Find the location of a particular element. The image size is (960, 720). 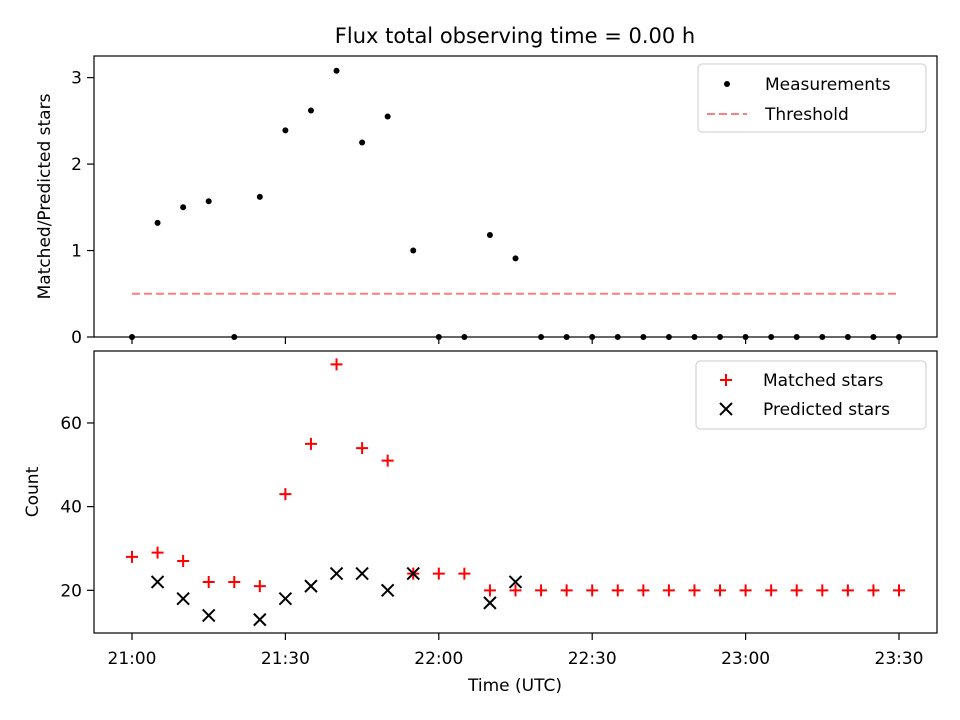

top-y-axis-label: Matched/Predicted stars is located at coordinates (45, 196).